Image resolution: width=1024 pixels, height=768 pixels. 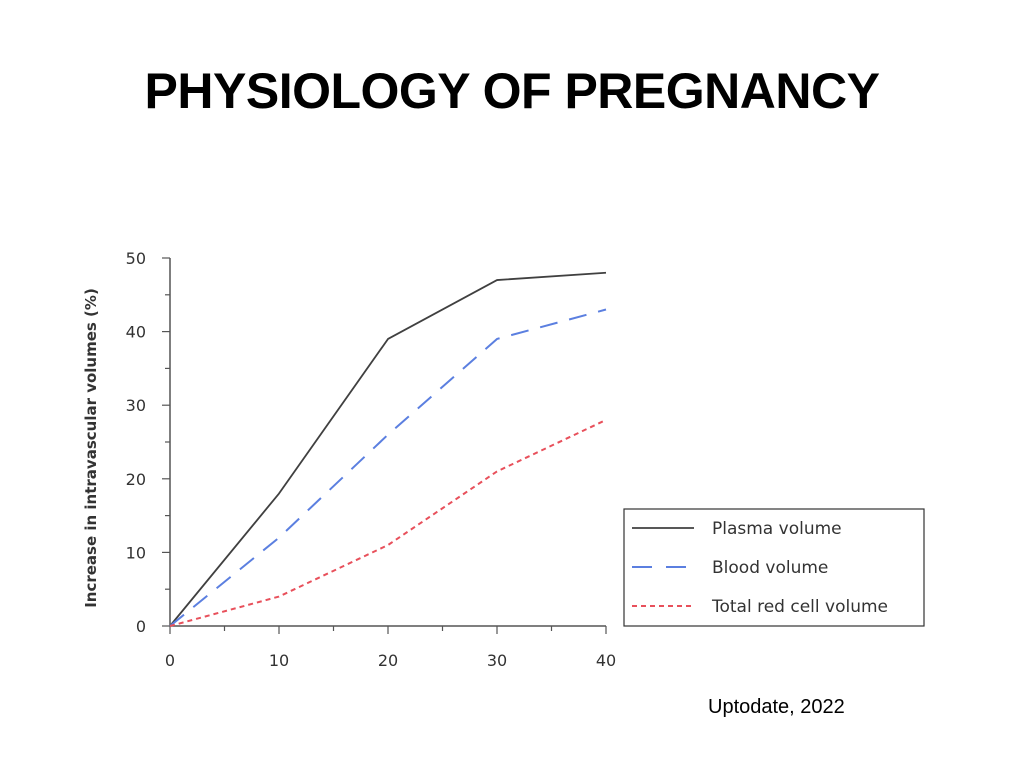 I want to click on legend-label-2: Blood volume, so click(x=770, y=568).